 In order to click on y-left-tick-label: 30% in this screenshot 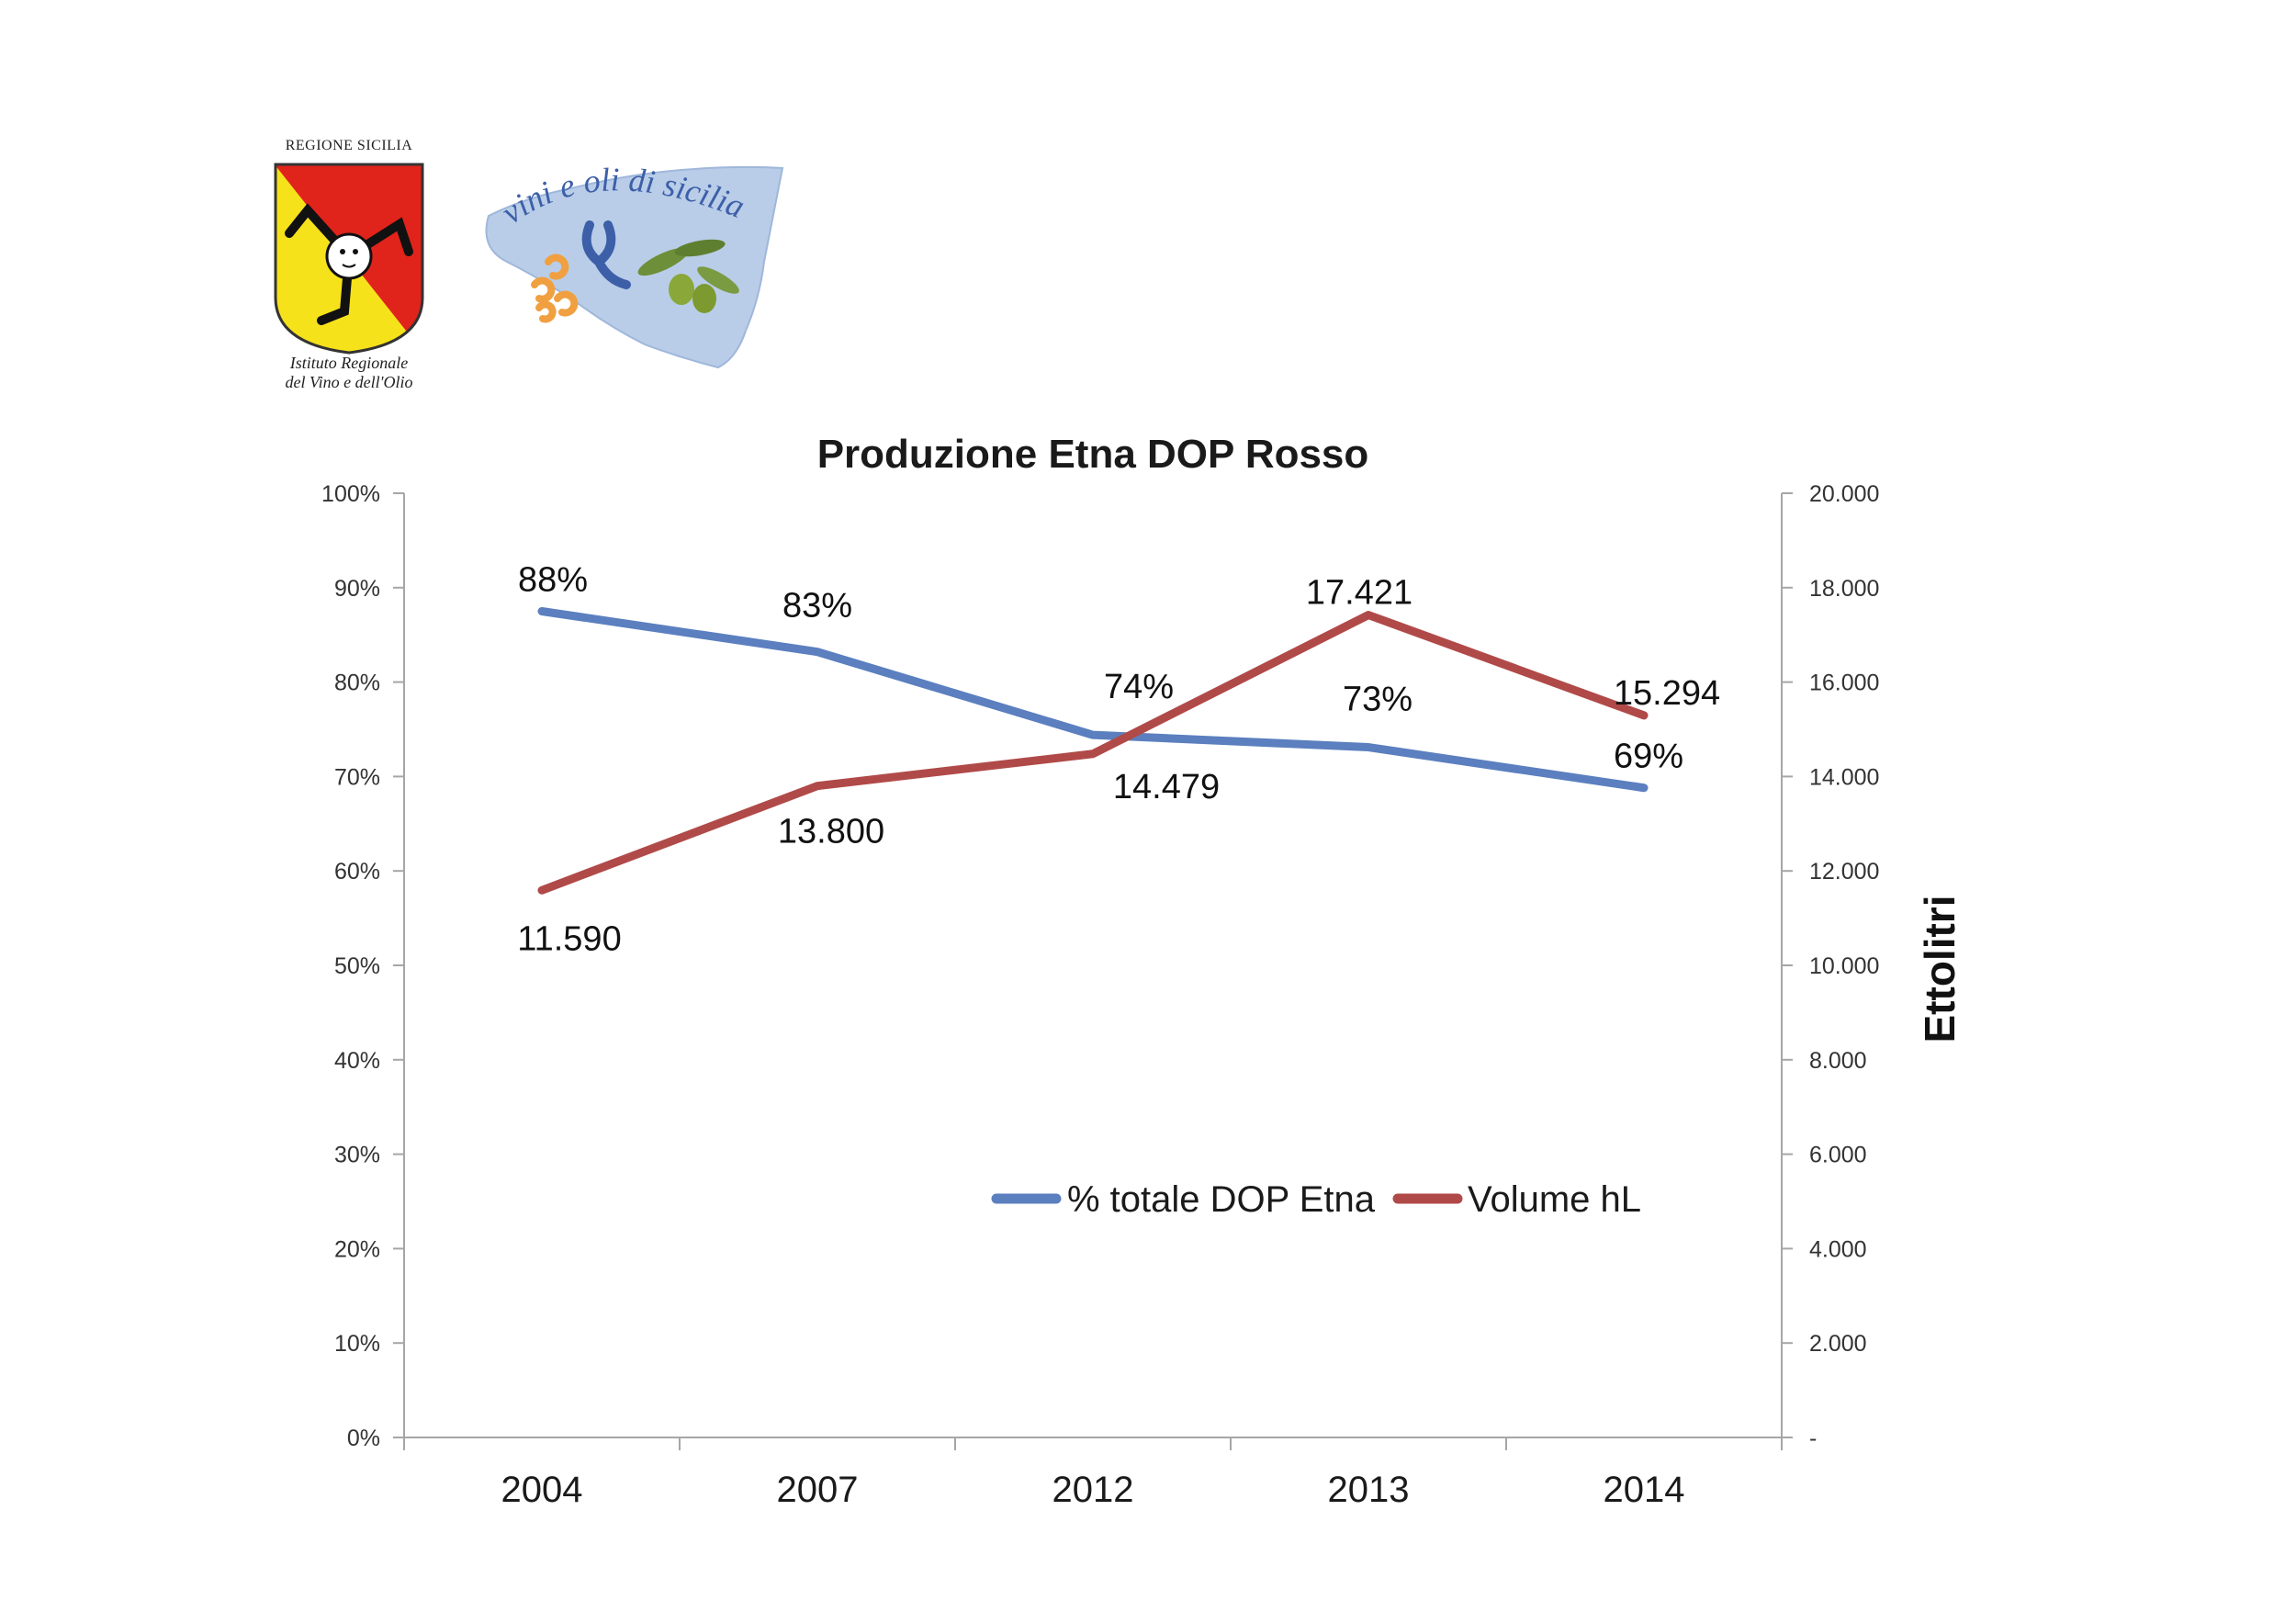, I will do `click(357, 1155)`.